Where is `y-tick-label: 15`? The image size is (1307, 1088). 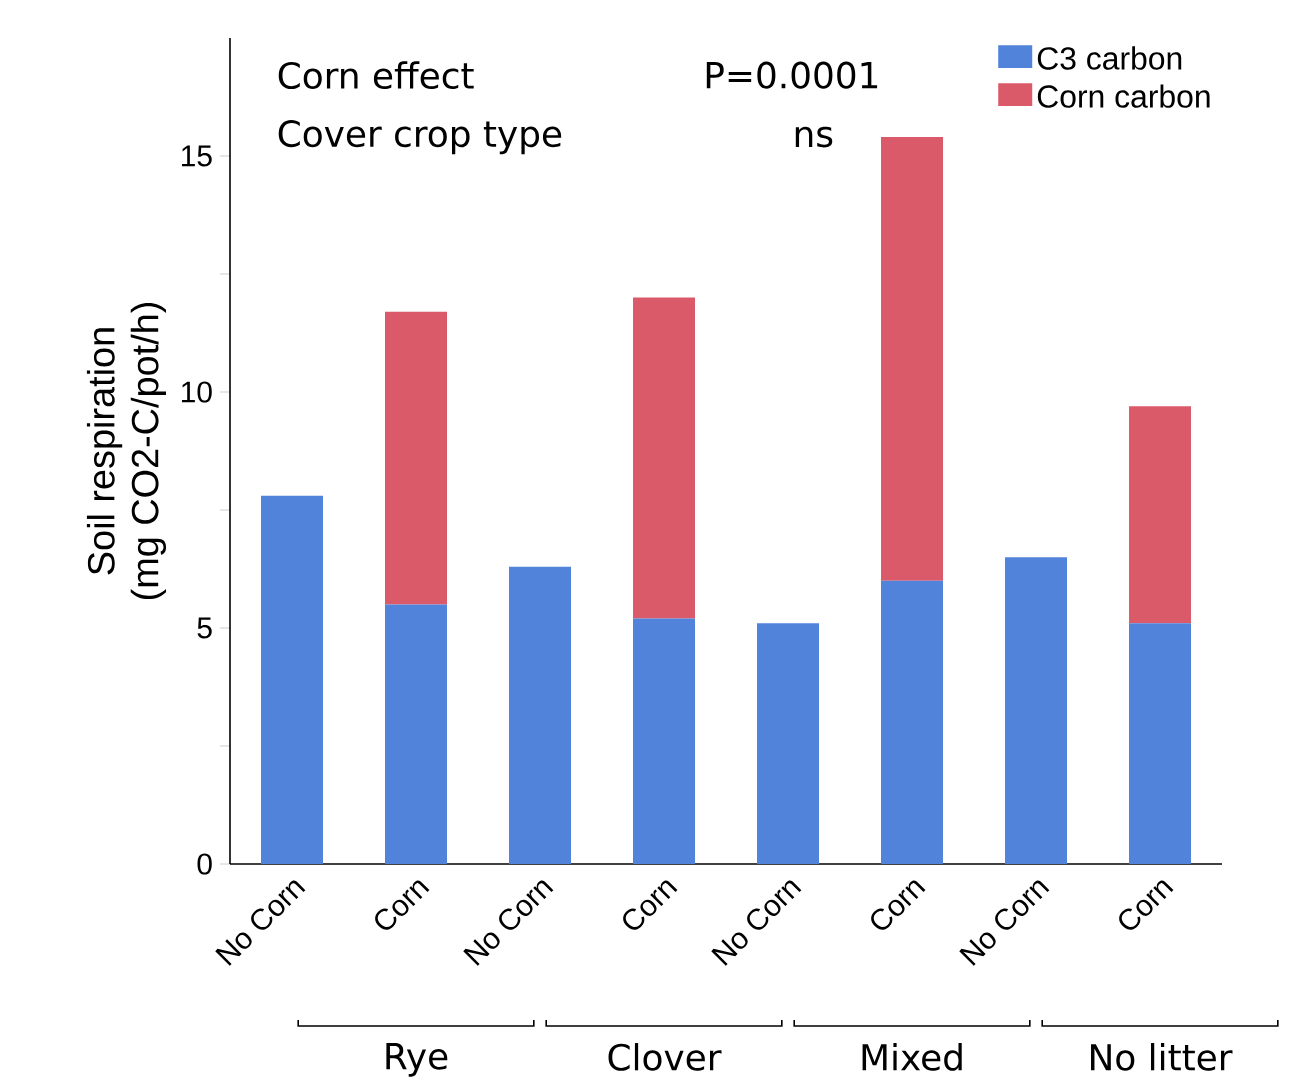 y-tick-label: 15 is located at coordinates (196, 156).